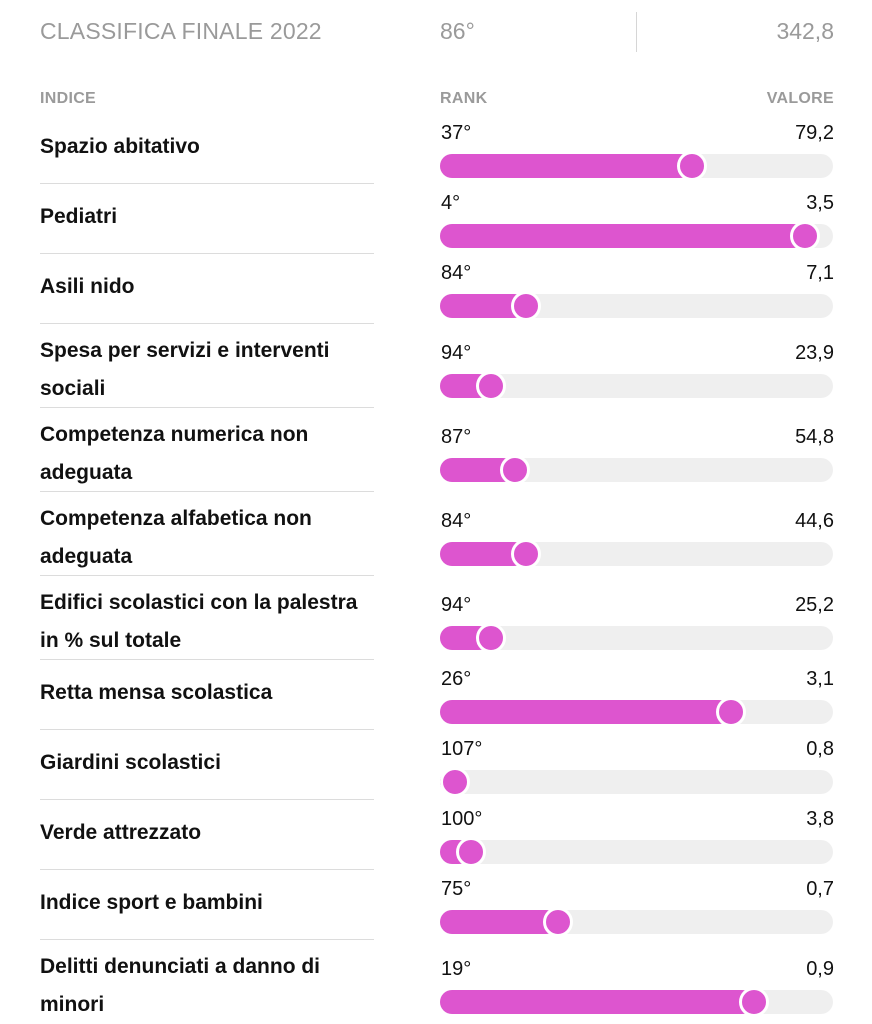 This screenshot has height=1024, width=872. I want to click on indicator-label: Giardini scolastici, so click(130, 762).